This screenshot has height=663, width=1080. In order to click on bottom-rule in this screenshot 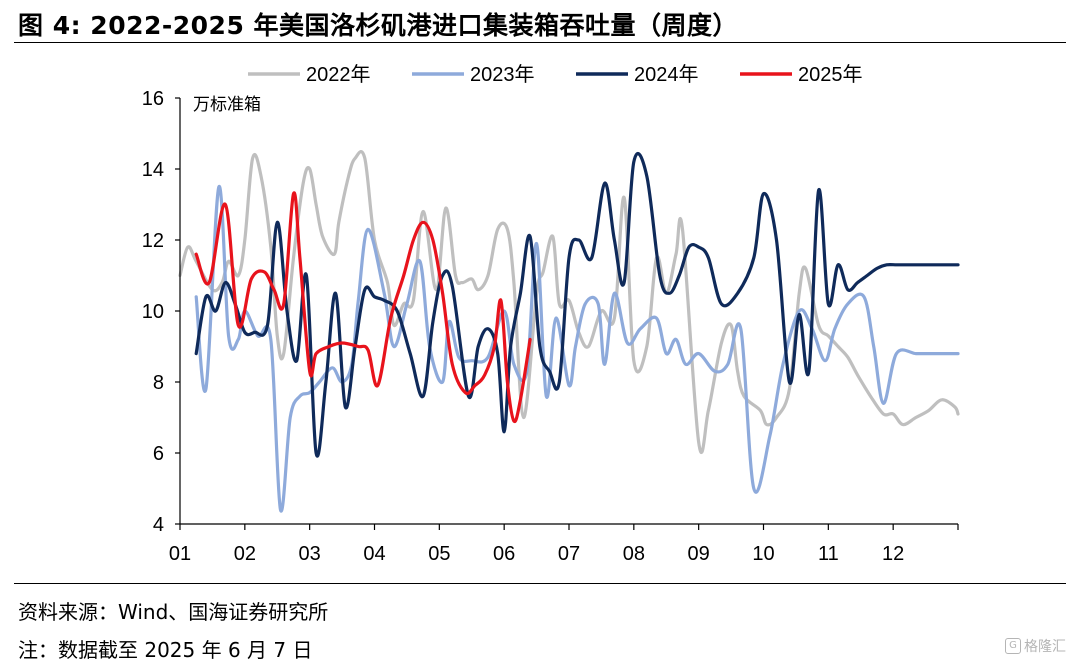, I will do `click(540, 583)`.